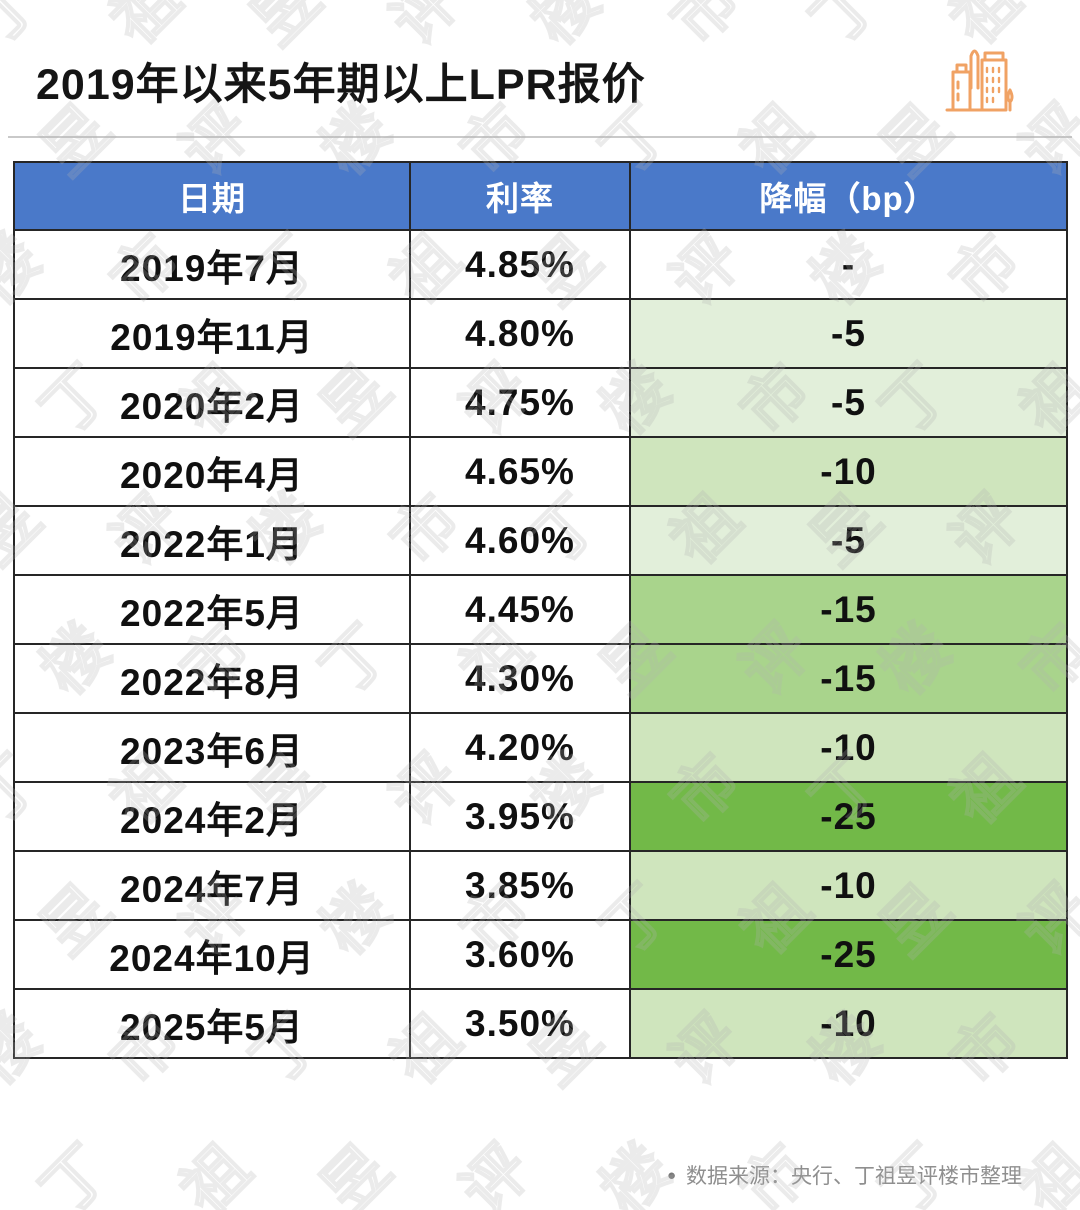  I want to click on date-cell: 2024年2月, so click(212, 816).